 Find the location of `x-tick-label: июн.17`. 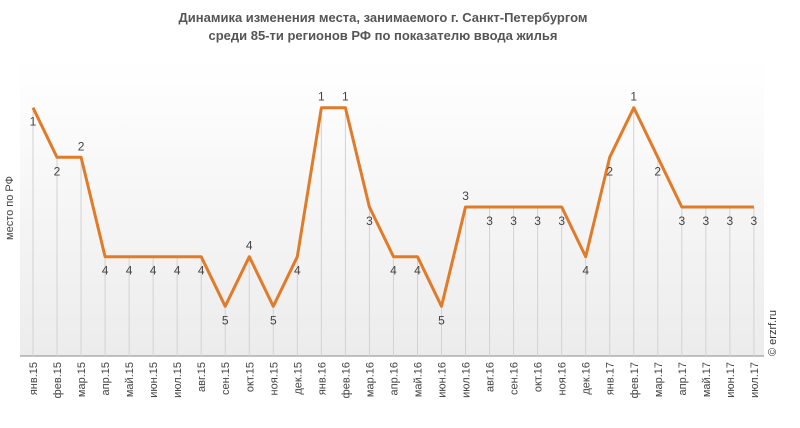

x-tick-label: июн.17 is located at coordinates (731, 380).